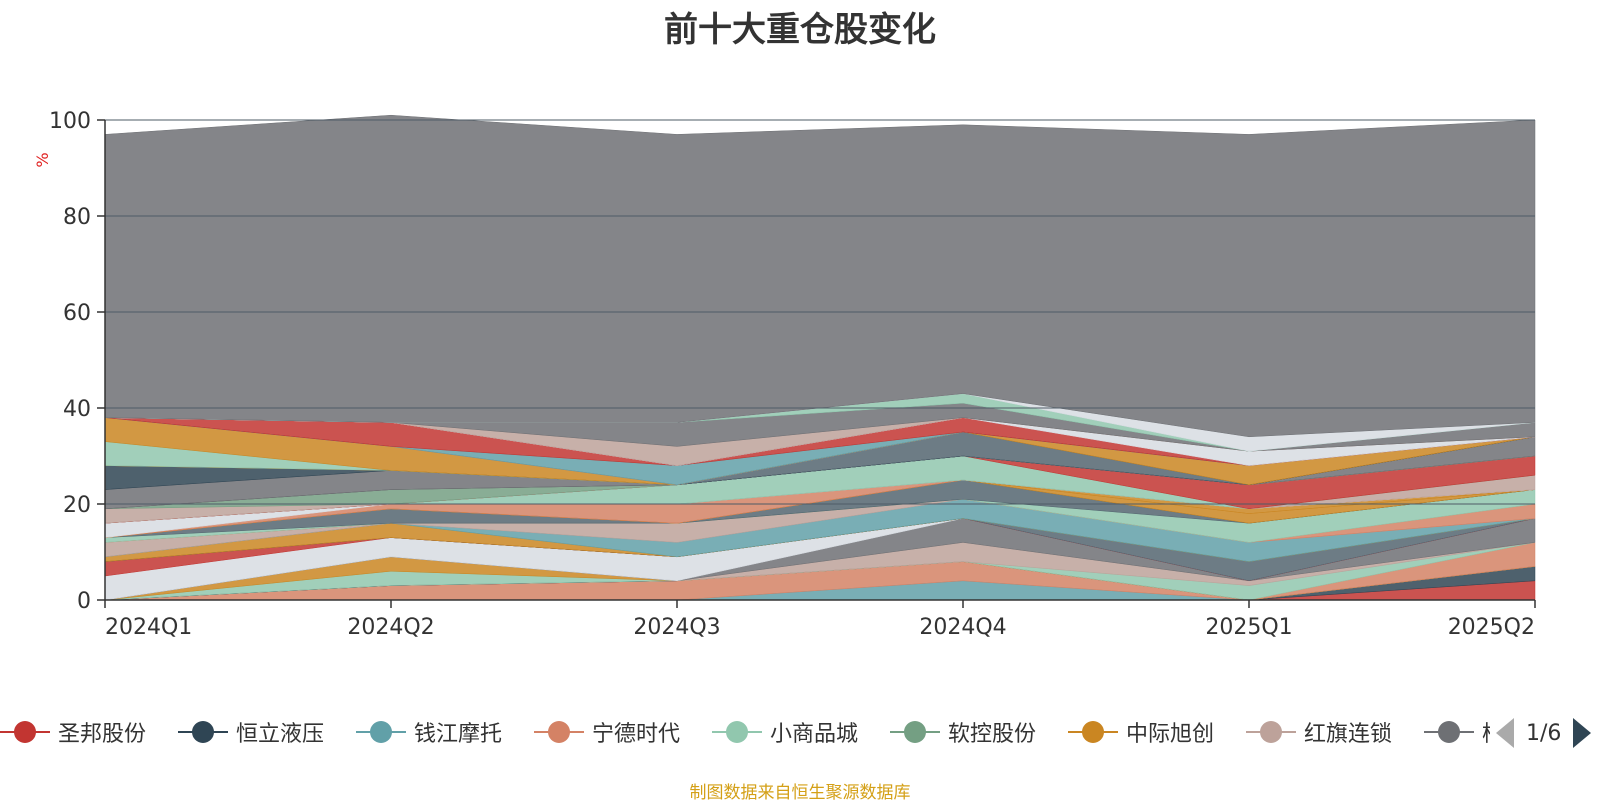 Image resolution: width=1600 pixels, height=803 pixels. What do you see at coordinates (1348, 734) in the screenshot?
I see `legend-label: 红旗连锁` at bounding box center [1348, 734].